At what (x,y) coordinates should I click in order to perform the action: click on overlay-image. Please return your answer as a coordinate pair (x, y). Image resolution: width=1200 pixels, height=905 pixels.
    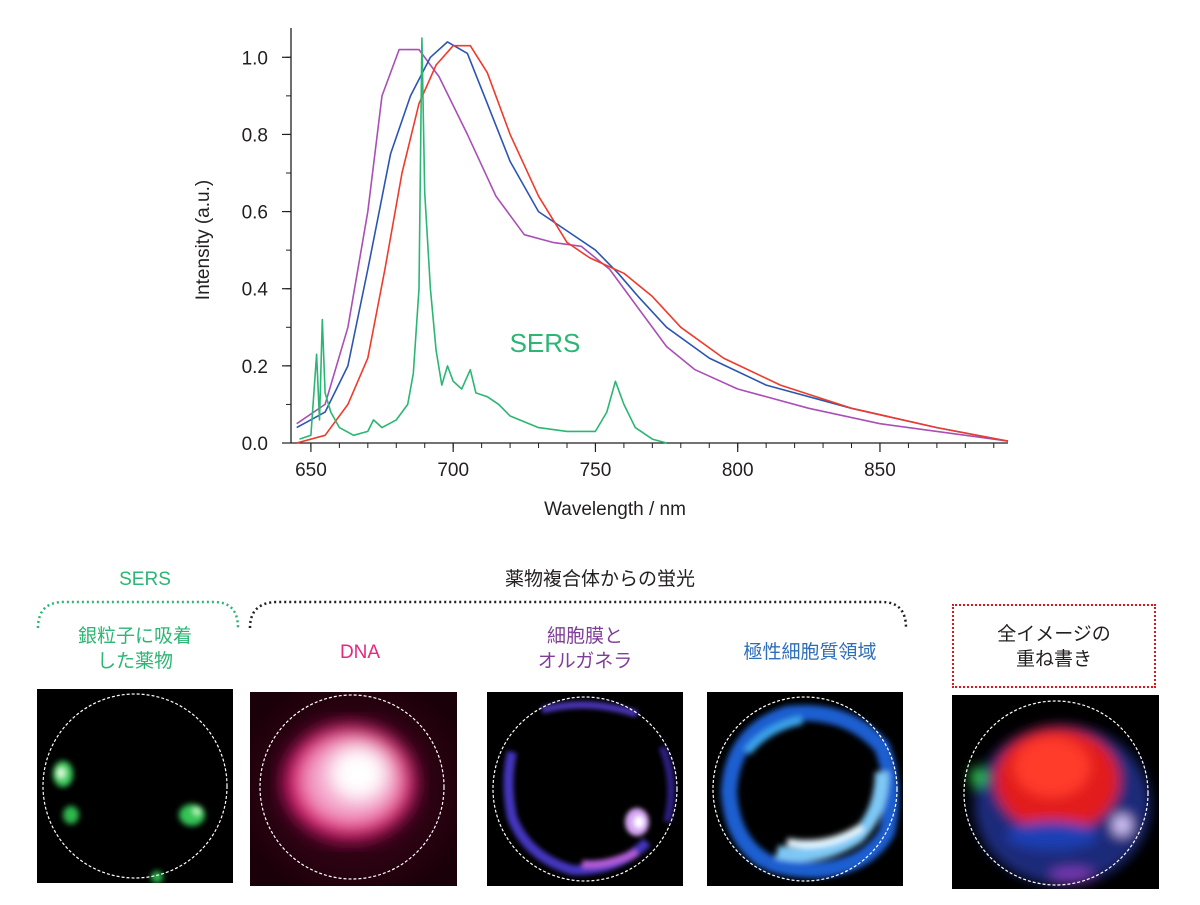
    Looking at the image, I should click on (1055, 792).